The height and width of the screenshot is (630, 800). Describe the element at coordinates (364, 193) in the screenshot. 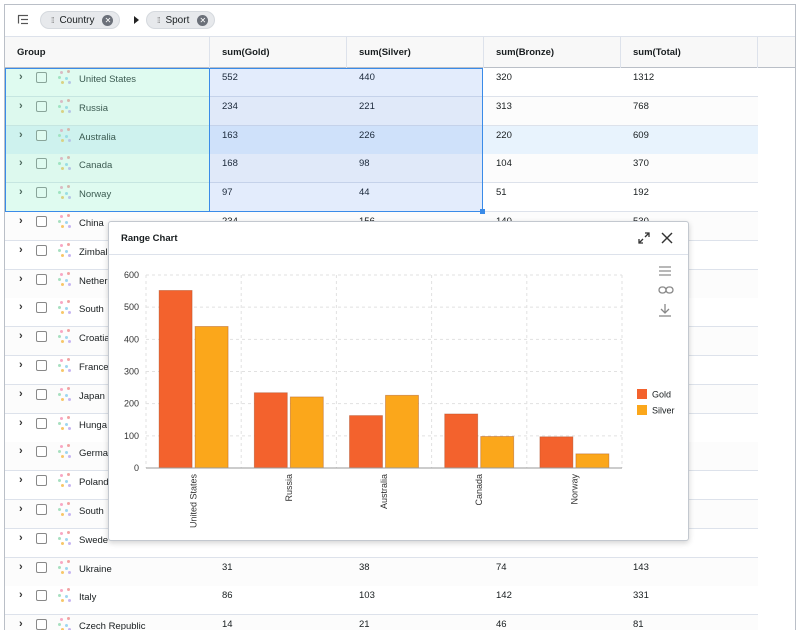

I see `cell-silver: 44` at that location.